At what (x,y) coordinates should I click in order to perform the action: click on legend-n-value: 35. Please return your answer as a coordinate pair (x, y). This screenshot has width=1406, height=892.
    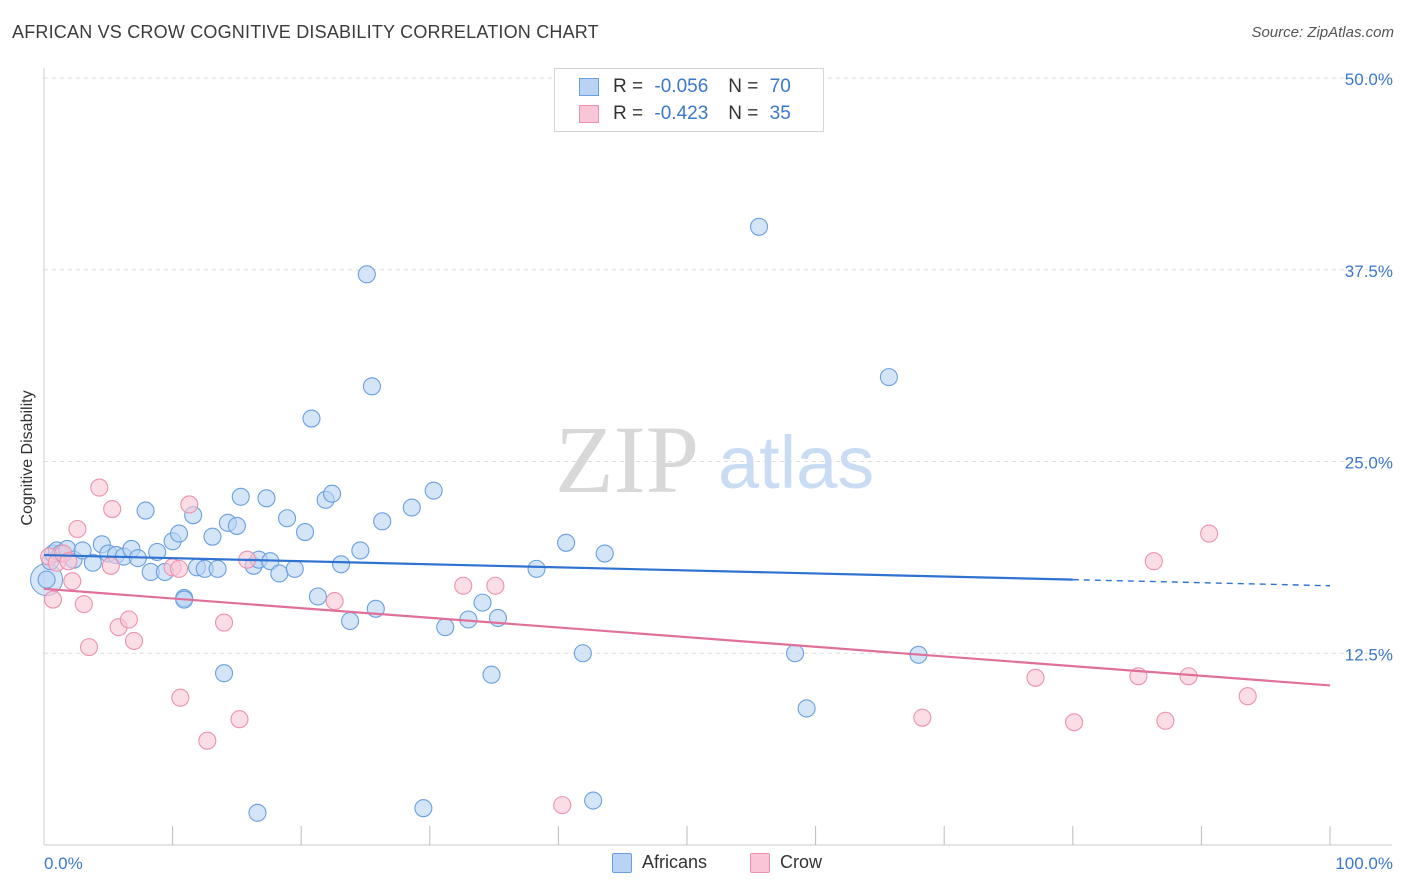
    Looking at the image, I should click on (780, 113).